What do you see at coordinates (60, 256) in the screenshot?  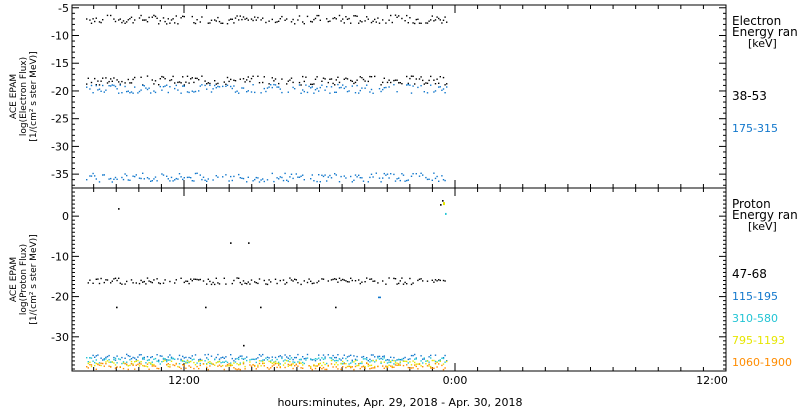 I see `y-tick-label: -10` at bounding box center [60, 256].